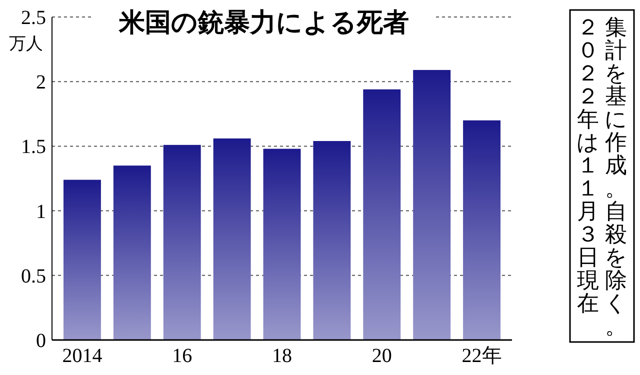  I want to click on text: ２０２２年は１１月３日現在, so click(588, 165).